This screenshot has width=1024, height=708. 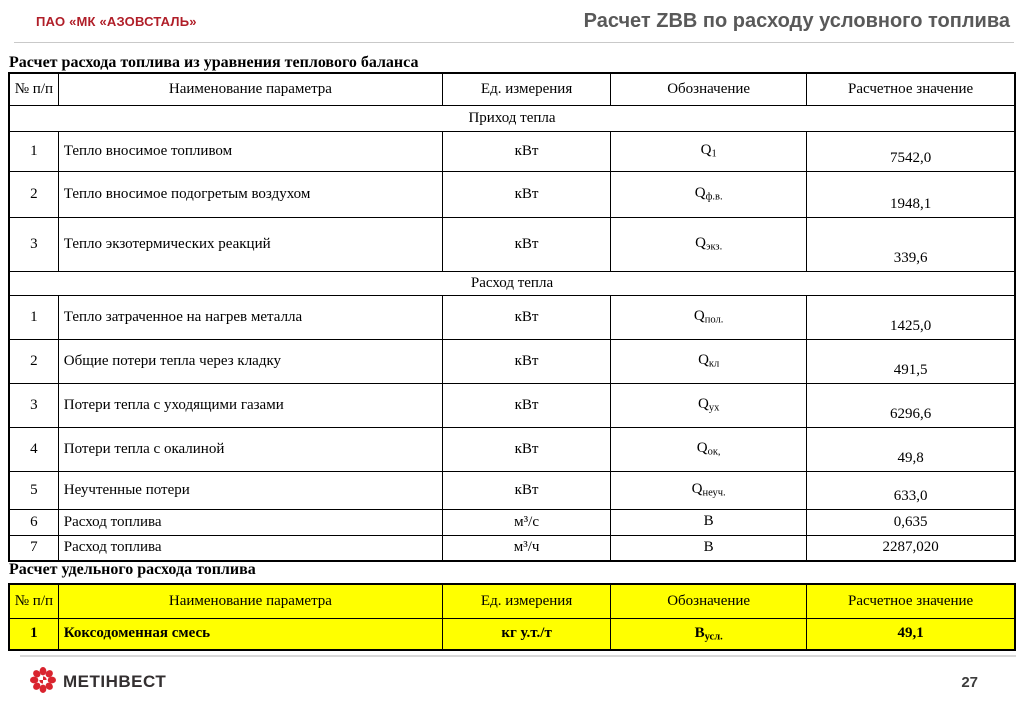 What do you see at coordinates (911, 361) in the screenshot?
I see `value-cell: 491,5` at bounding box center [911, 361].